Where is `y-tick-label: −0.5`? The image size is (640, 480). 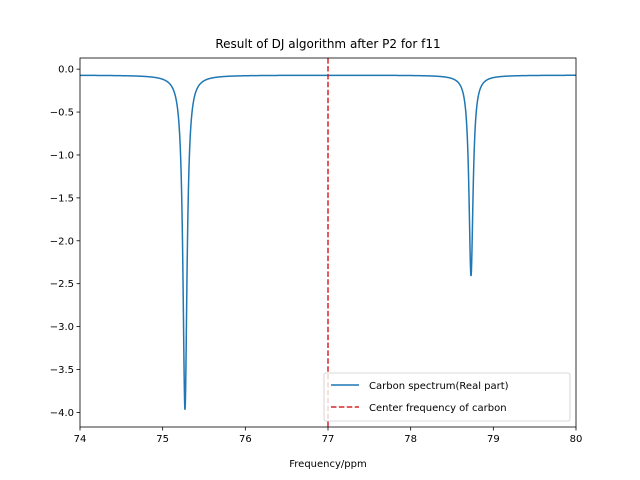
y-tick-label: −0.5 is located at coordinates (62, 113).